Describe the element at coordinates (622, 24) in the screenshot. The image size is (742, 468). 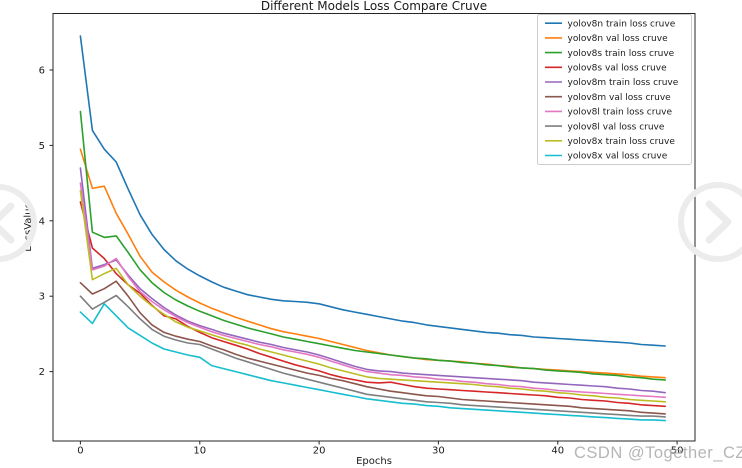
I see `legend-label: yolov8n train loss cruve` at that location.